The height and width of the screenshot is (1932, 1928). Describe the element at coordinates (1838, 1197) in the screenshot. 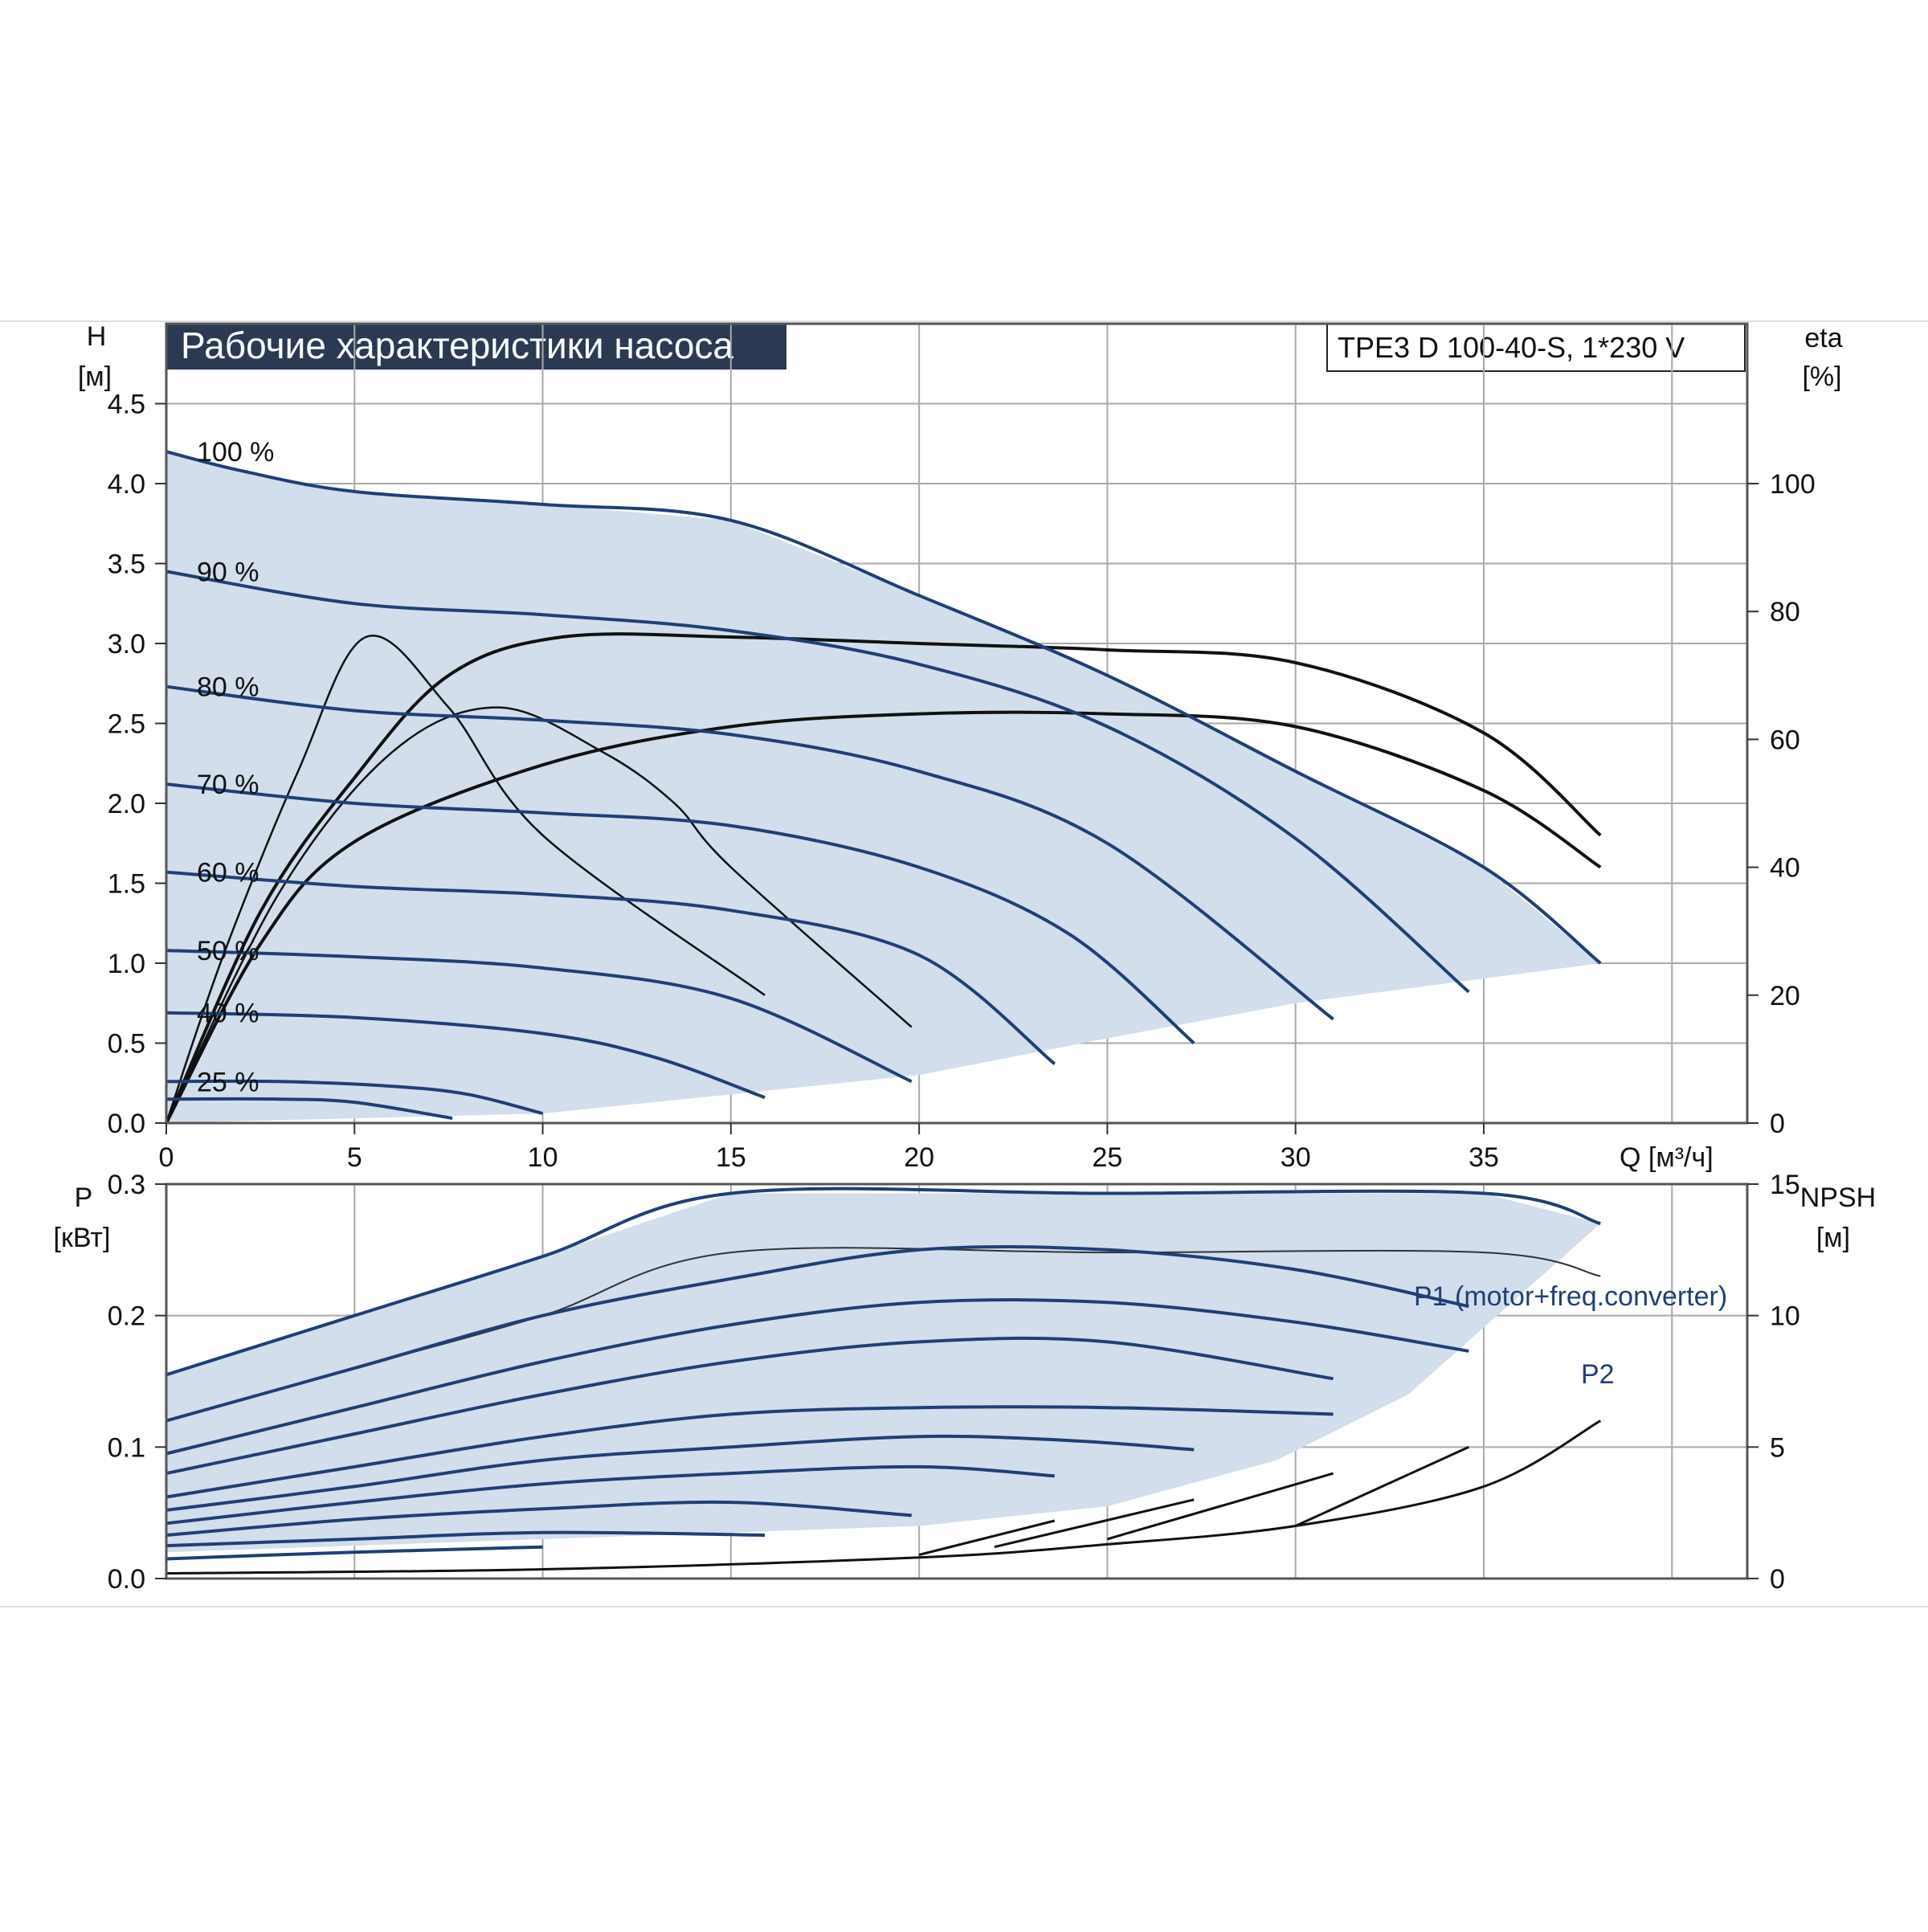

I see `npsh-axis-label: NPSH` at that location.